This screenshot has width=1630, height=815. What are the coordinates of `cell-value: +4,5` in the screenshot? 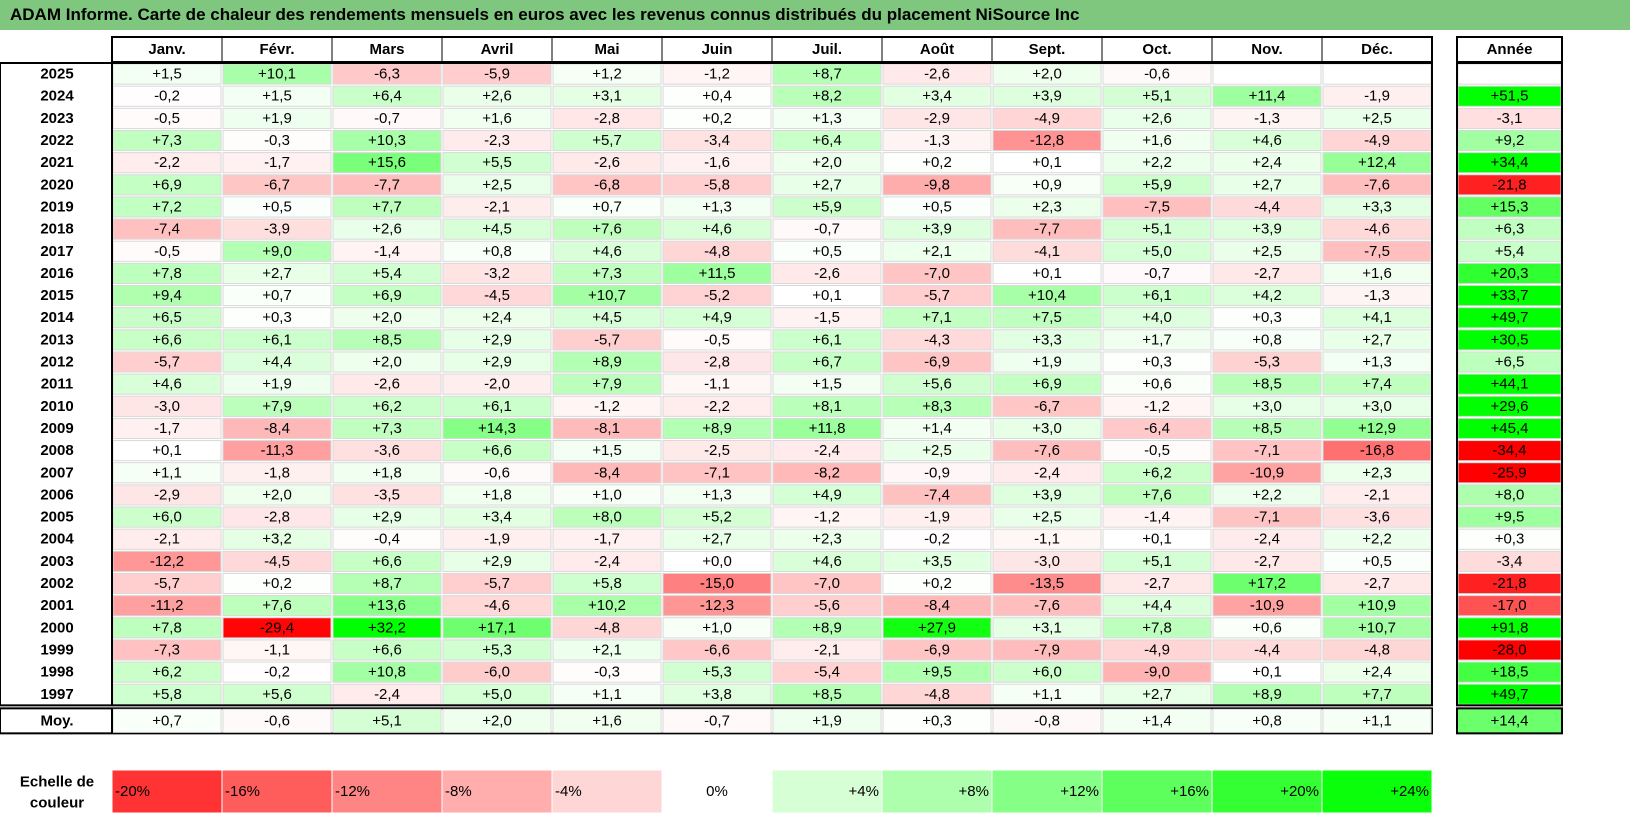 It's located at (497, 229).